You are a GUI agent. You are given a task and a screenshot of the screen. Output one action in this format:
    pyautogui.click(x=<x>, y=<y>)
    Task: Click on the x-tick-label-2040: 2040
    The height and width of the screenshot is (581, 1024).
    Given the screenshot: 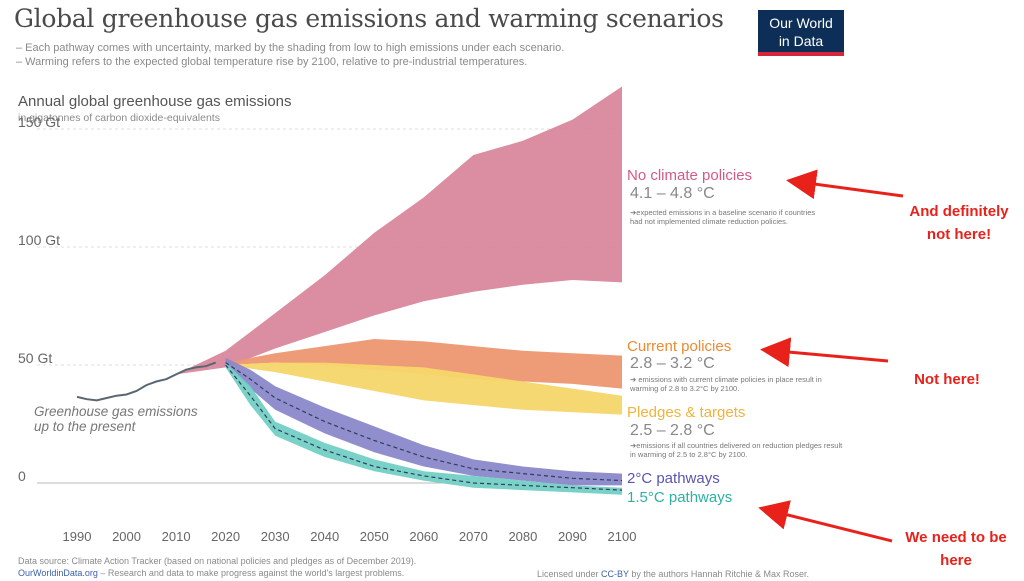 What is the action you would take?
    pyautogui.click(x=324, y=536)
    